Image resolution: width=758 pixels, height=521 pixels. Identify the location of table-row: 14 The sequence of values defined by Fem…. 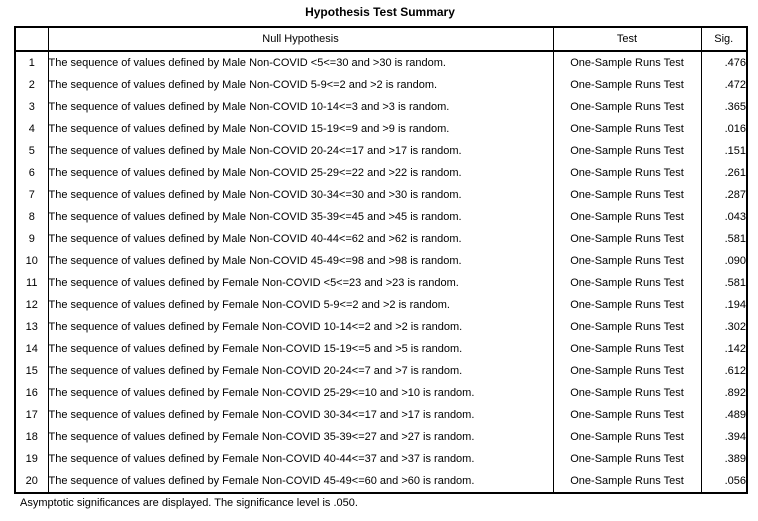
(381, 349).